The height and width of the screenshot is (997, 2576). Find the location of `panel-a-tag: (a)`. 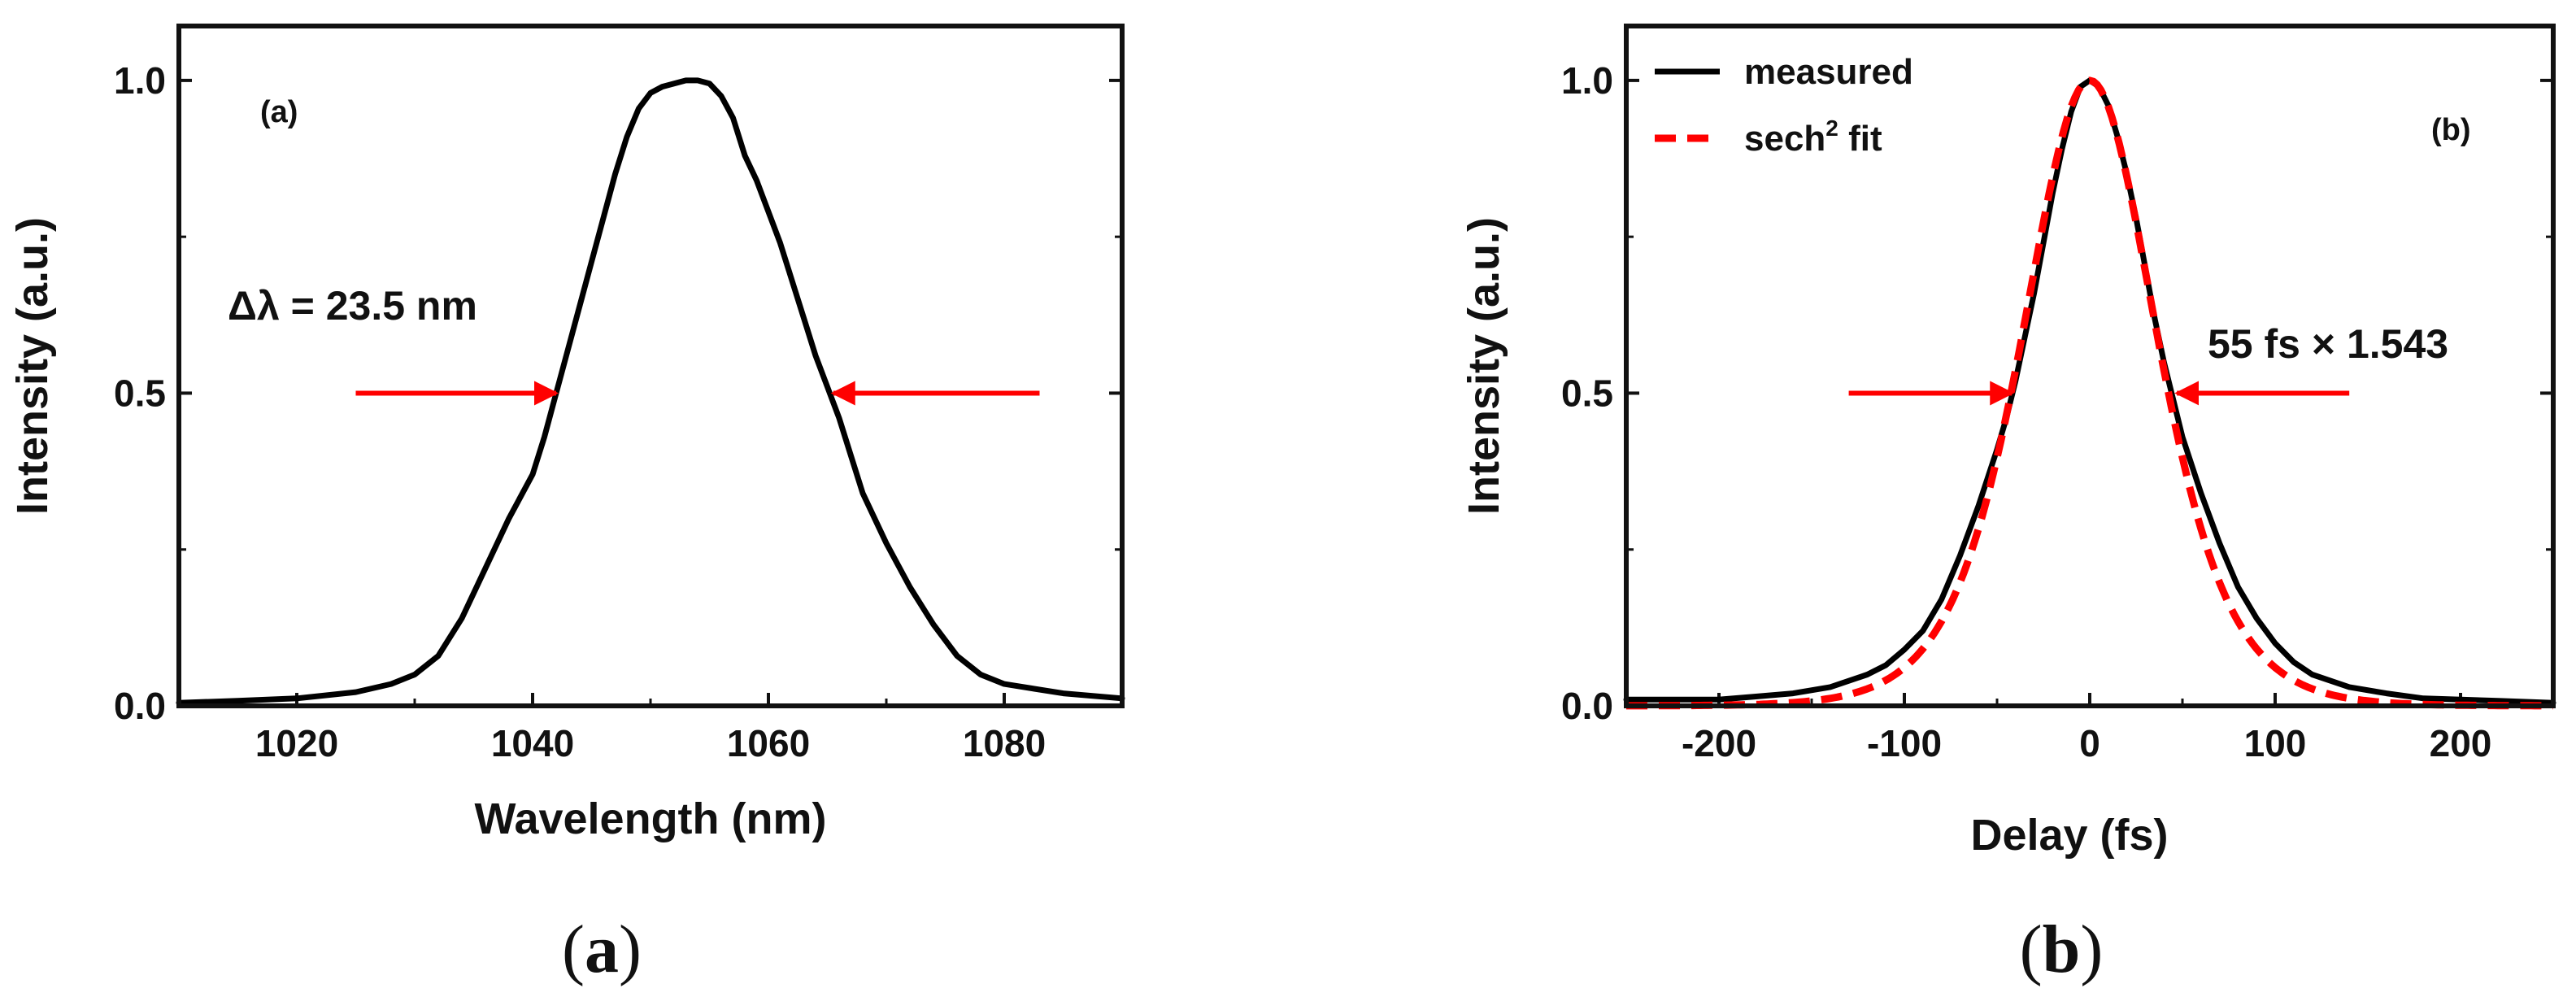

panel-a-tag: (a) is located at coordinates (279, 112).